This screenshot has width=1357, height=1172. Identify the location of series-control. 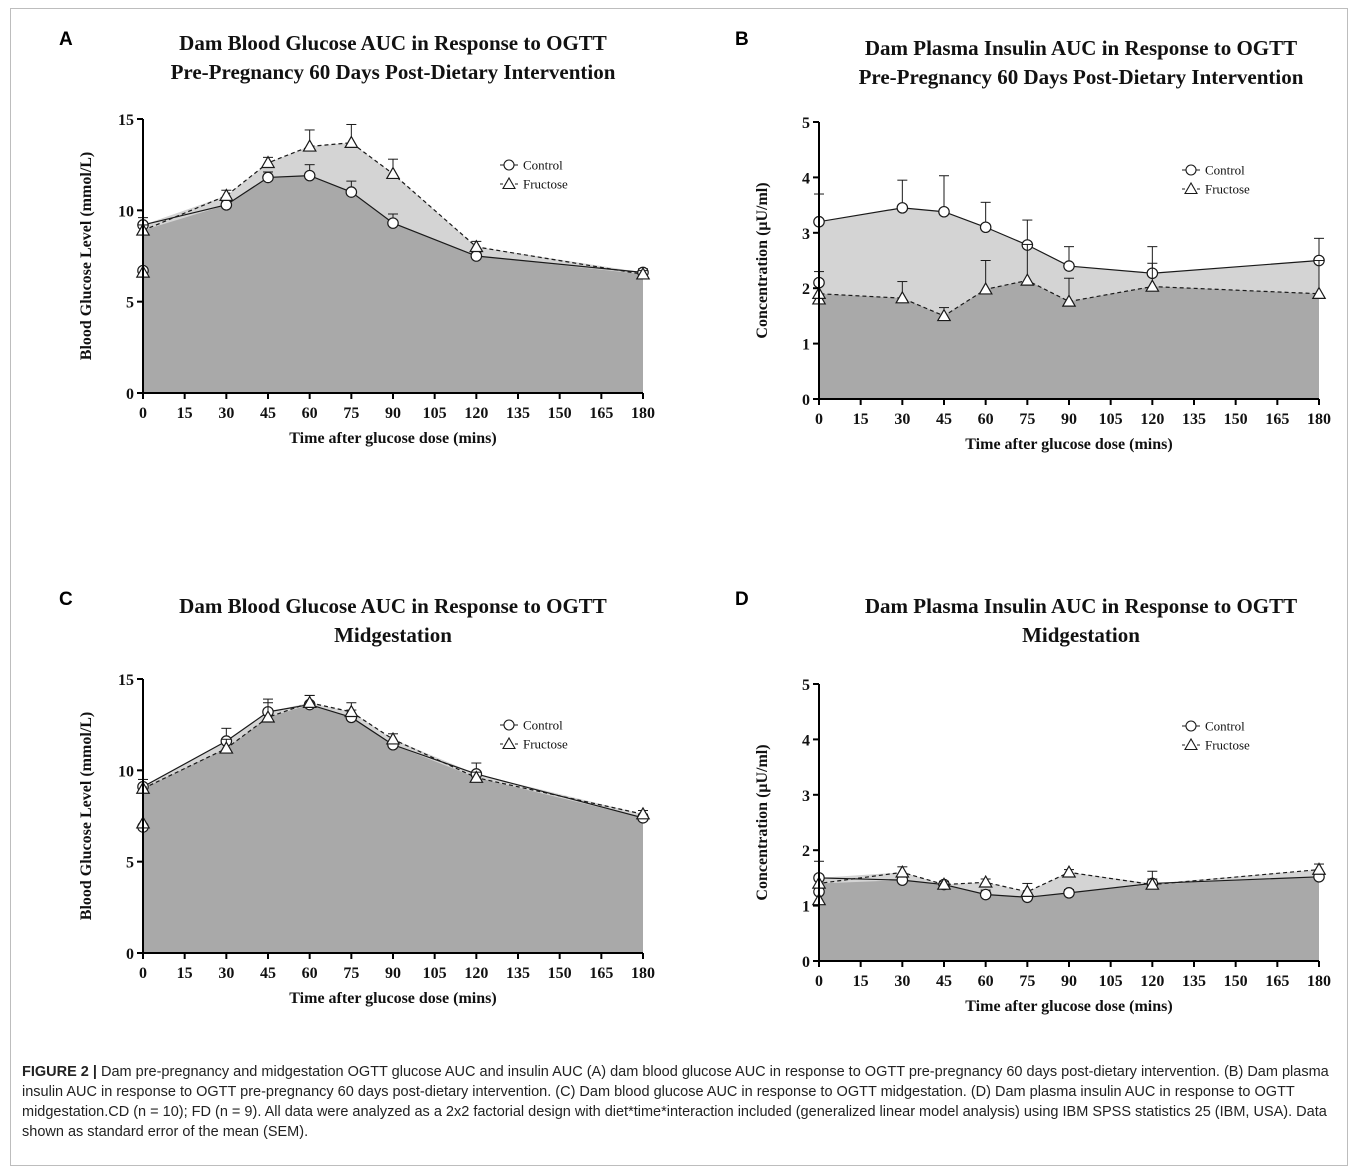
(1069, 232).